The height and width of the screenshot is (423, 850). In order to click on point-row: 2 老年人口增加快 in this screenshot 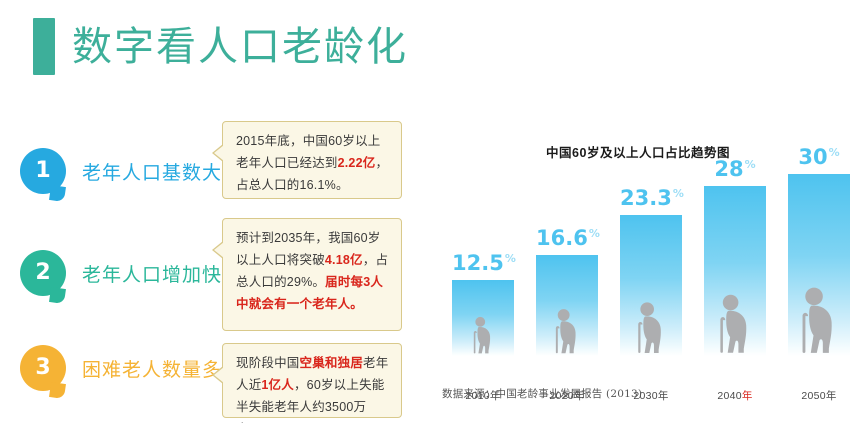, I will do `click(121, 273)`.